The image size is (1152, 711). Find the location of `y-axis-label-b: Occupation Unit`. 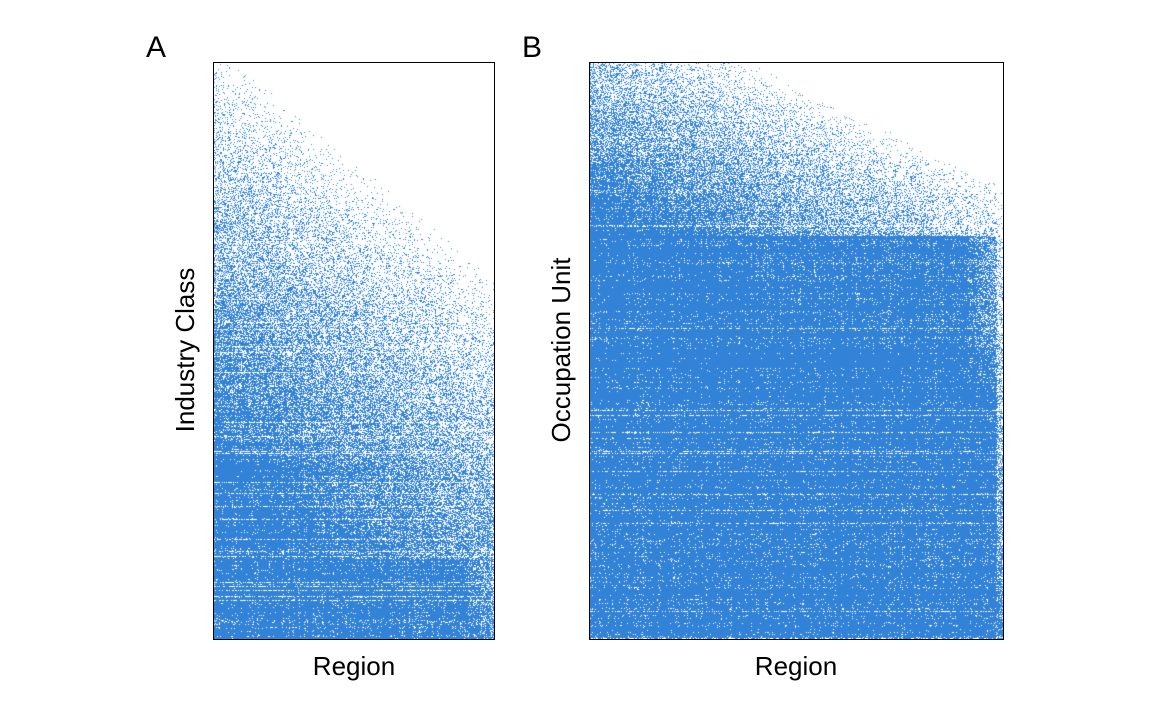

y-axis-label-b: Occupation Unit is located at coordinates (561, 350).